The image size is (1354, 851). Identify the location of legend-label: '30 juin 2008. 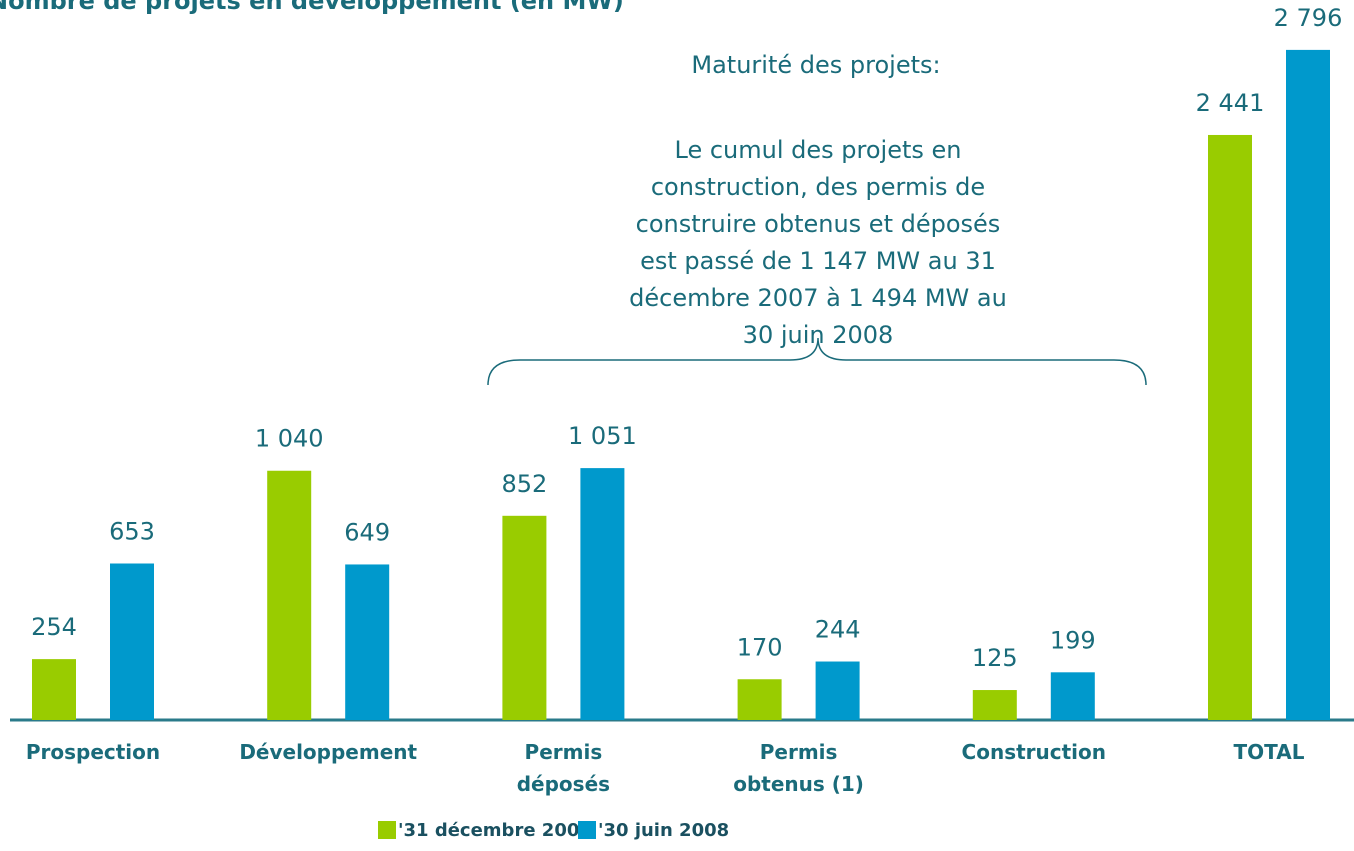
(663, 830).